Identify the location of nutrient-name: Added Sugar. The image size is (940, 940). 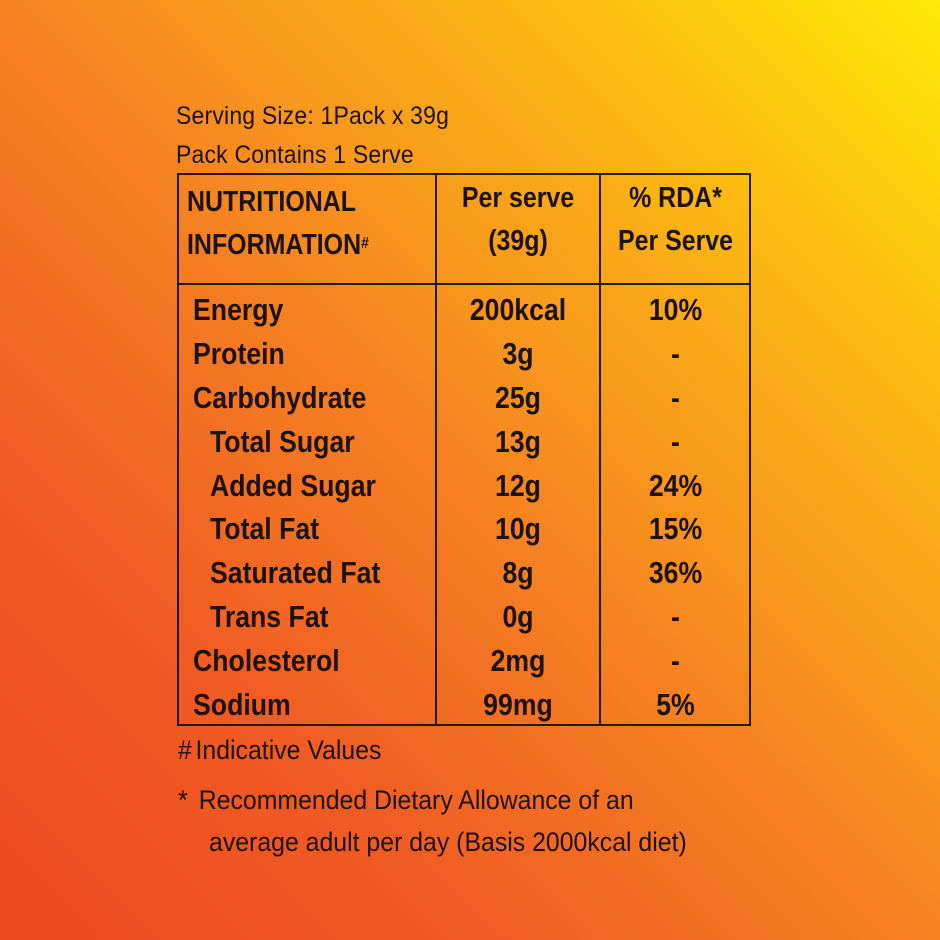
(293, 485).